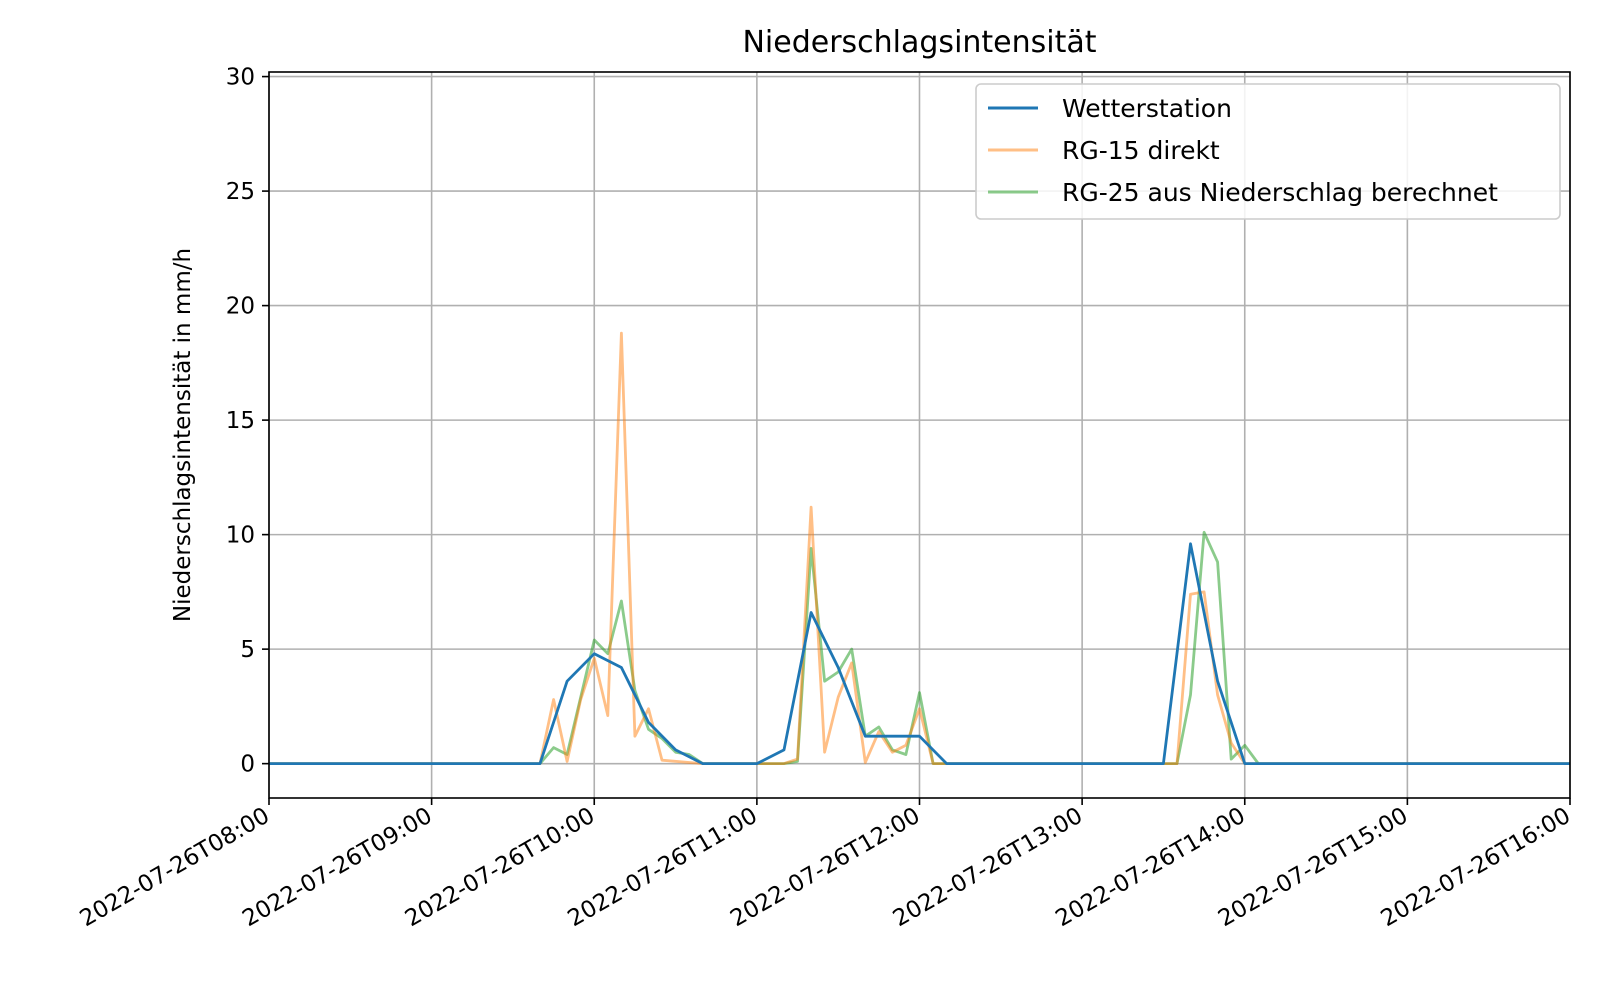 The height and width of the screenshot is (1000, 1600). Describe the element at coordinates (1280, 192) in the screenshot. I see `legend-label: RG-25 aus Niederschlag berechnet` at that location.